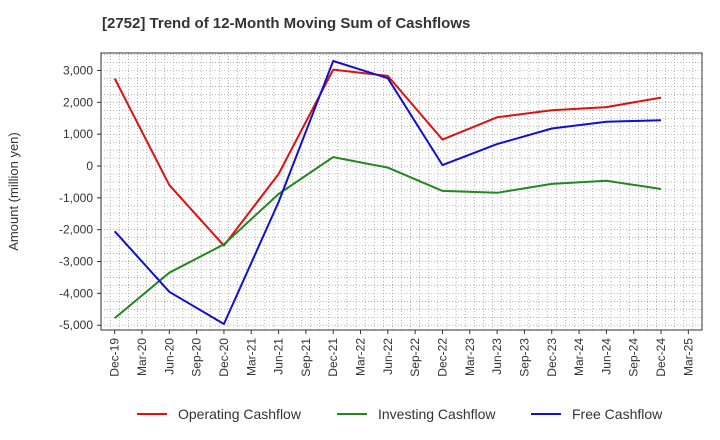  What do you see at coordinates (552, 357) in the screenshot?
I see `x-tick-label: Dec-23` at bounding box center [552, 357].